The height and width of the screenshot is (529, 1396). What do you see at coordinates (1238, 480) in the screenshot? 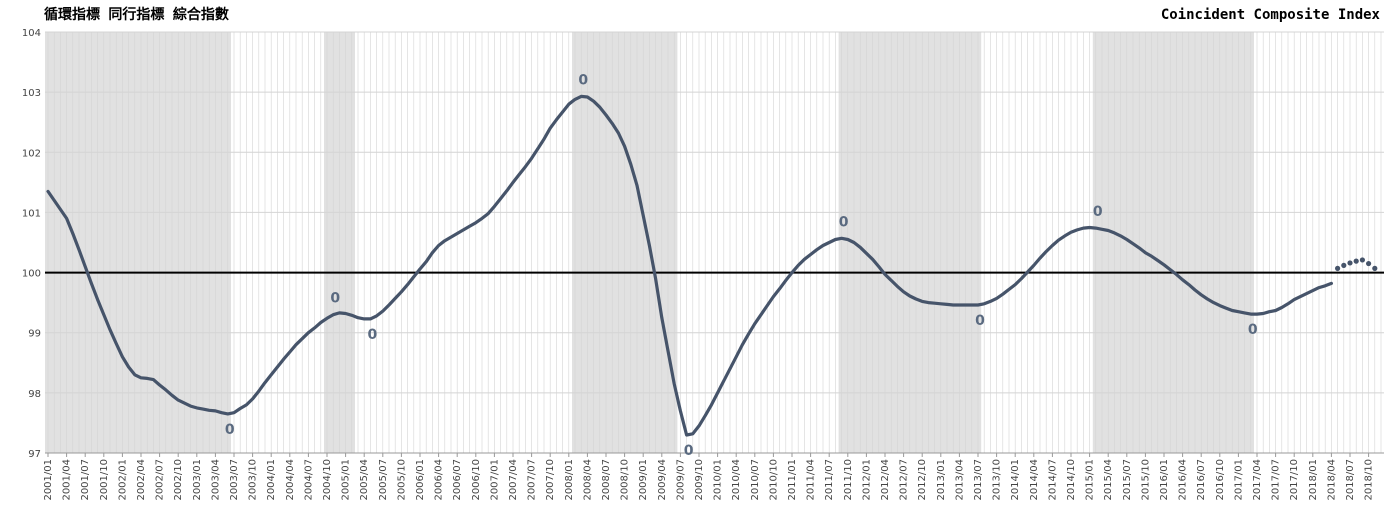
I see `x-tick-label: 2017/01` at bounding box center [1238, 480].